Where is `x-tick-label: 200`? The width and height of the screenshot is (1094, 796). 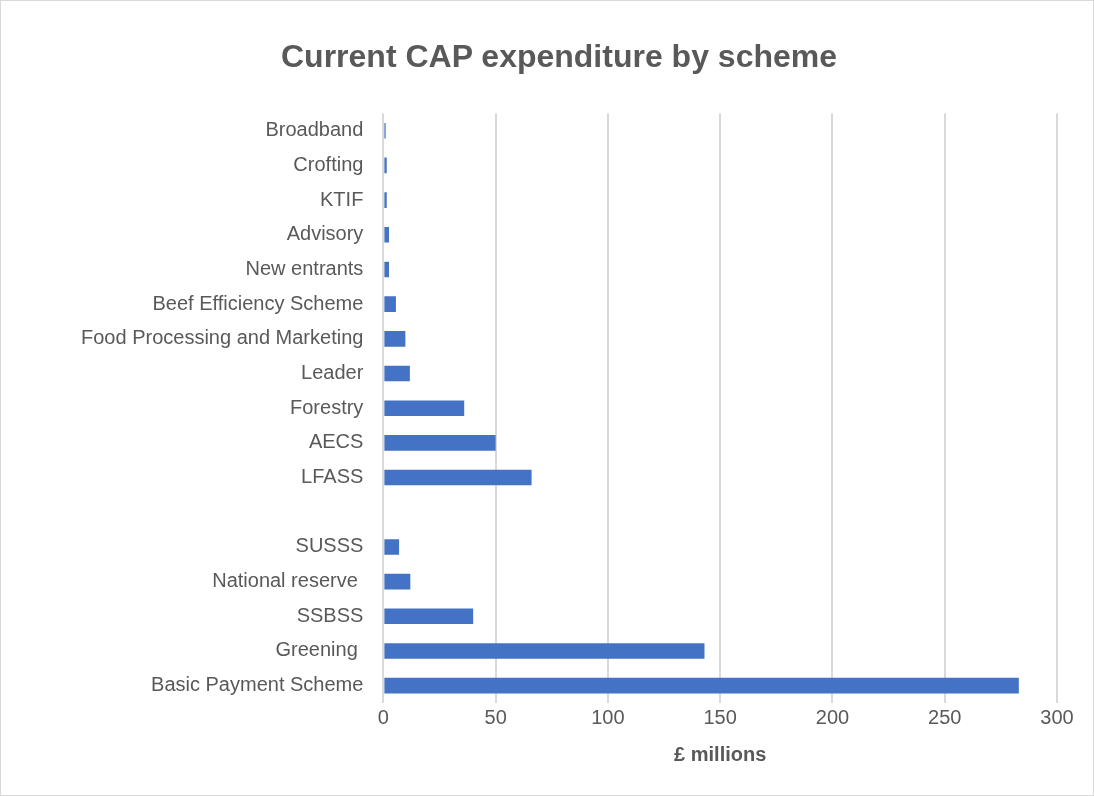 x-tick-label: 200 is located at coordinates (832, 716).